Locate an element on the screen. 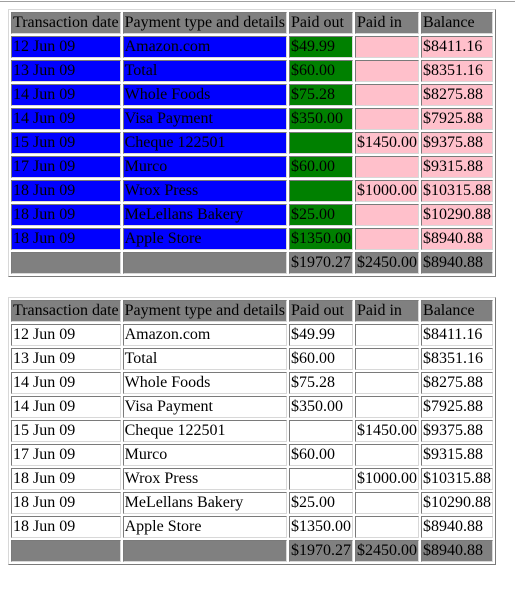 Image resolution: width=515 pixels, height=593 pixels. cell-paid-out: $1350.00 is located at coordinates (321, 527).